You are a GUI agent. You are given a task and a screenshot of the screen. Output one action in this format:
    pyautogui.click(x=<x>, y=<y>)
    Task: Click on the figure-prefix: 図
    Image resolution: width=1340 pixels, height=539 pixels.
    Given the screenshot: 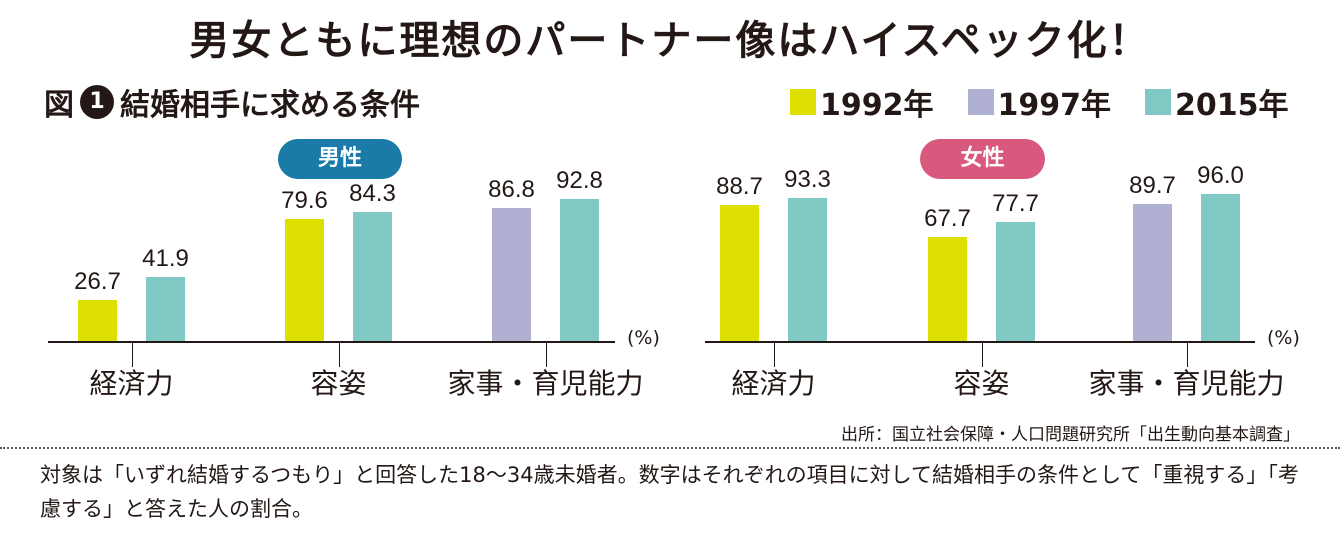 What is the action you would take?
    pyautogui.click(x=59, y=105)
    